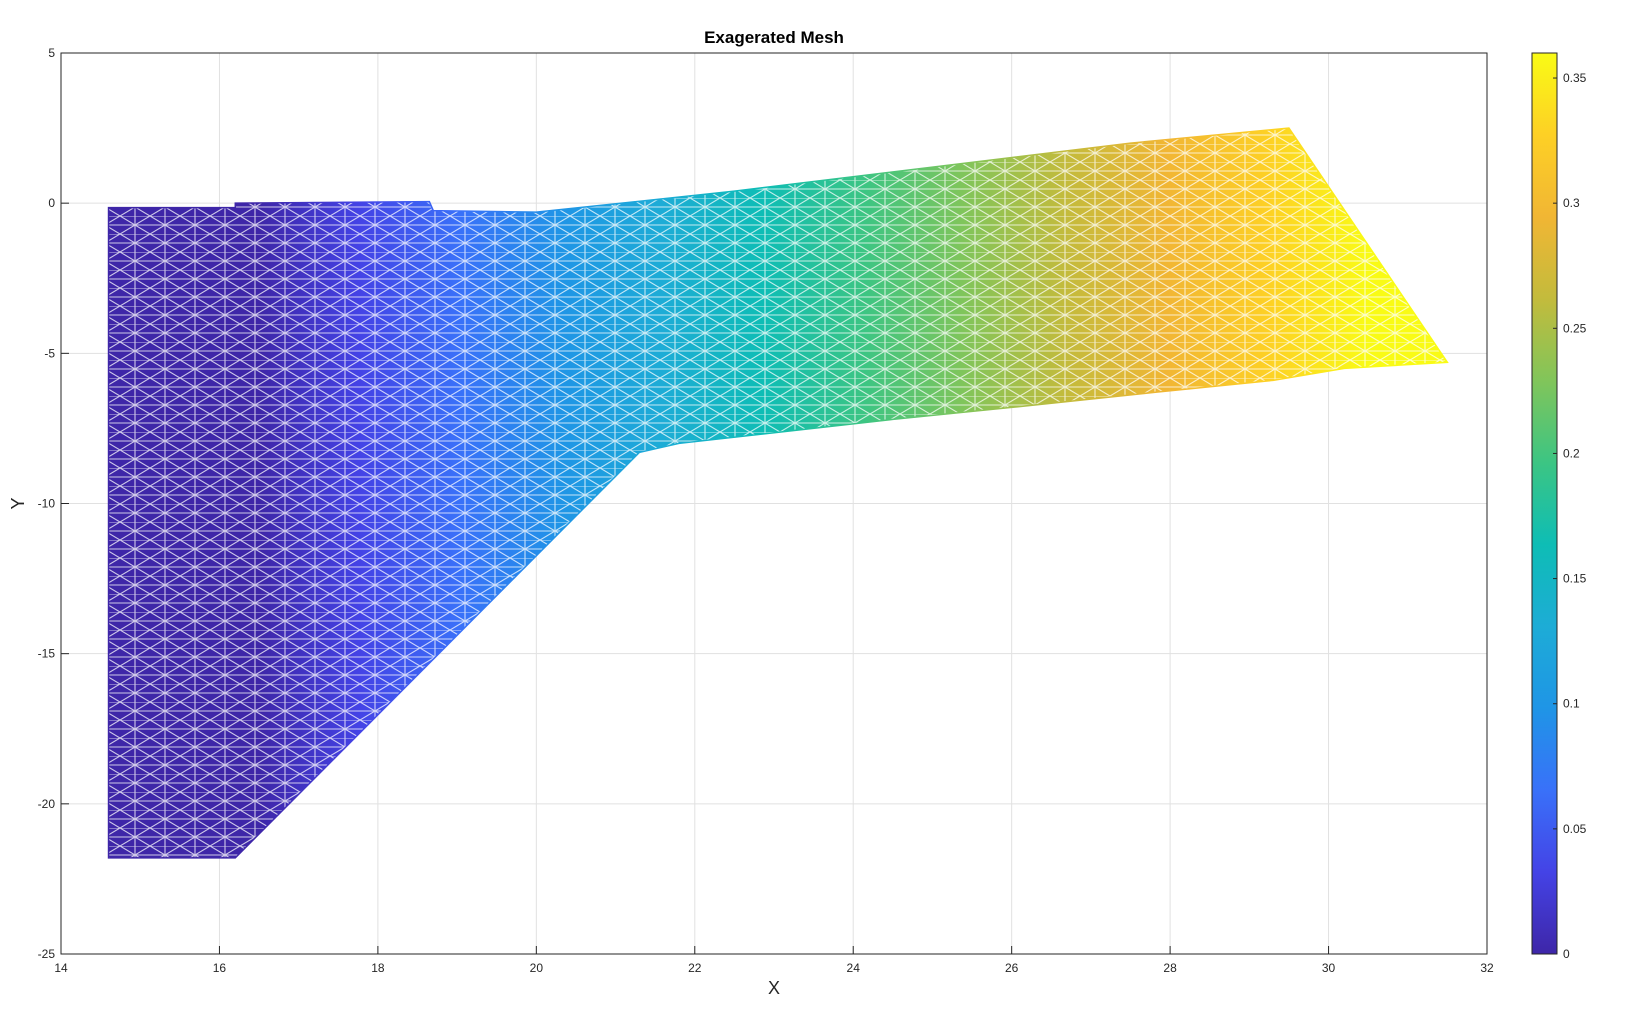 This screenshot has width=1625, height=1018. I want to click on y-tick-label: 0, so click(51, 203).